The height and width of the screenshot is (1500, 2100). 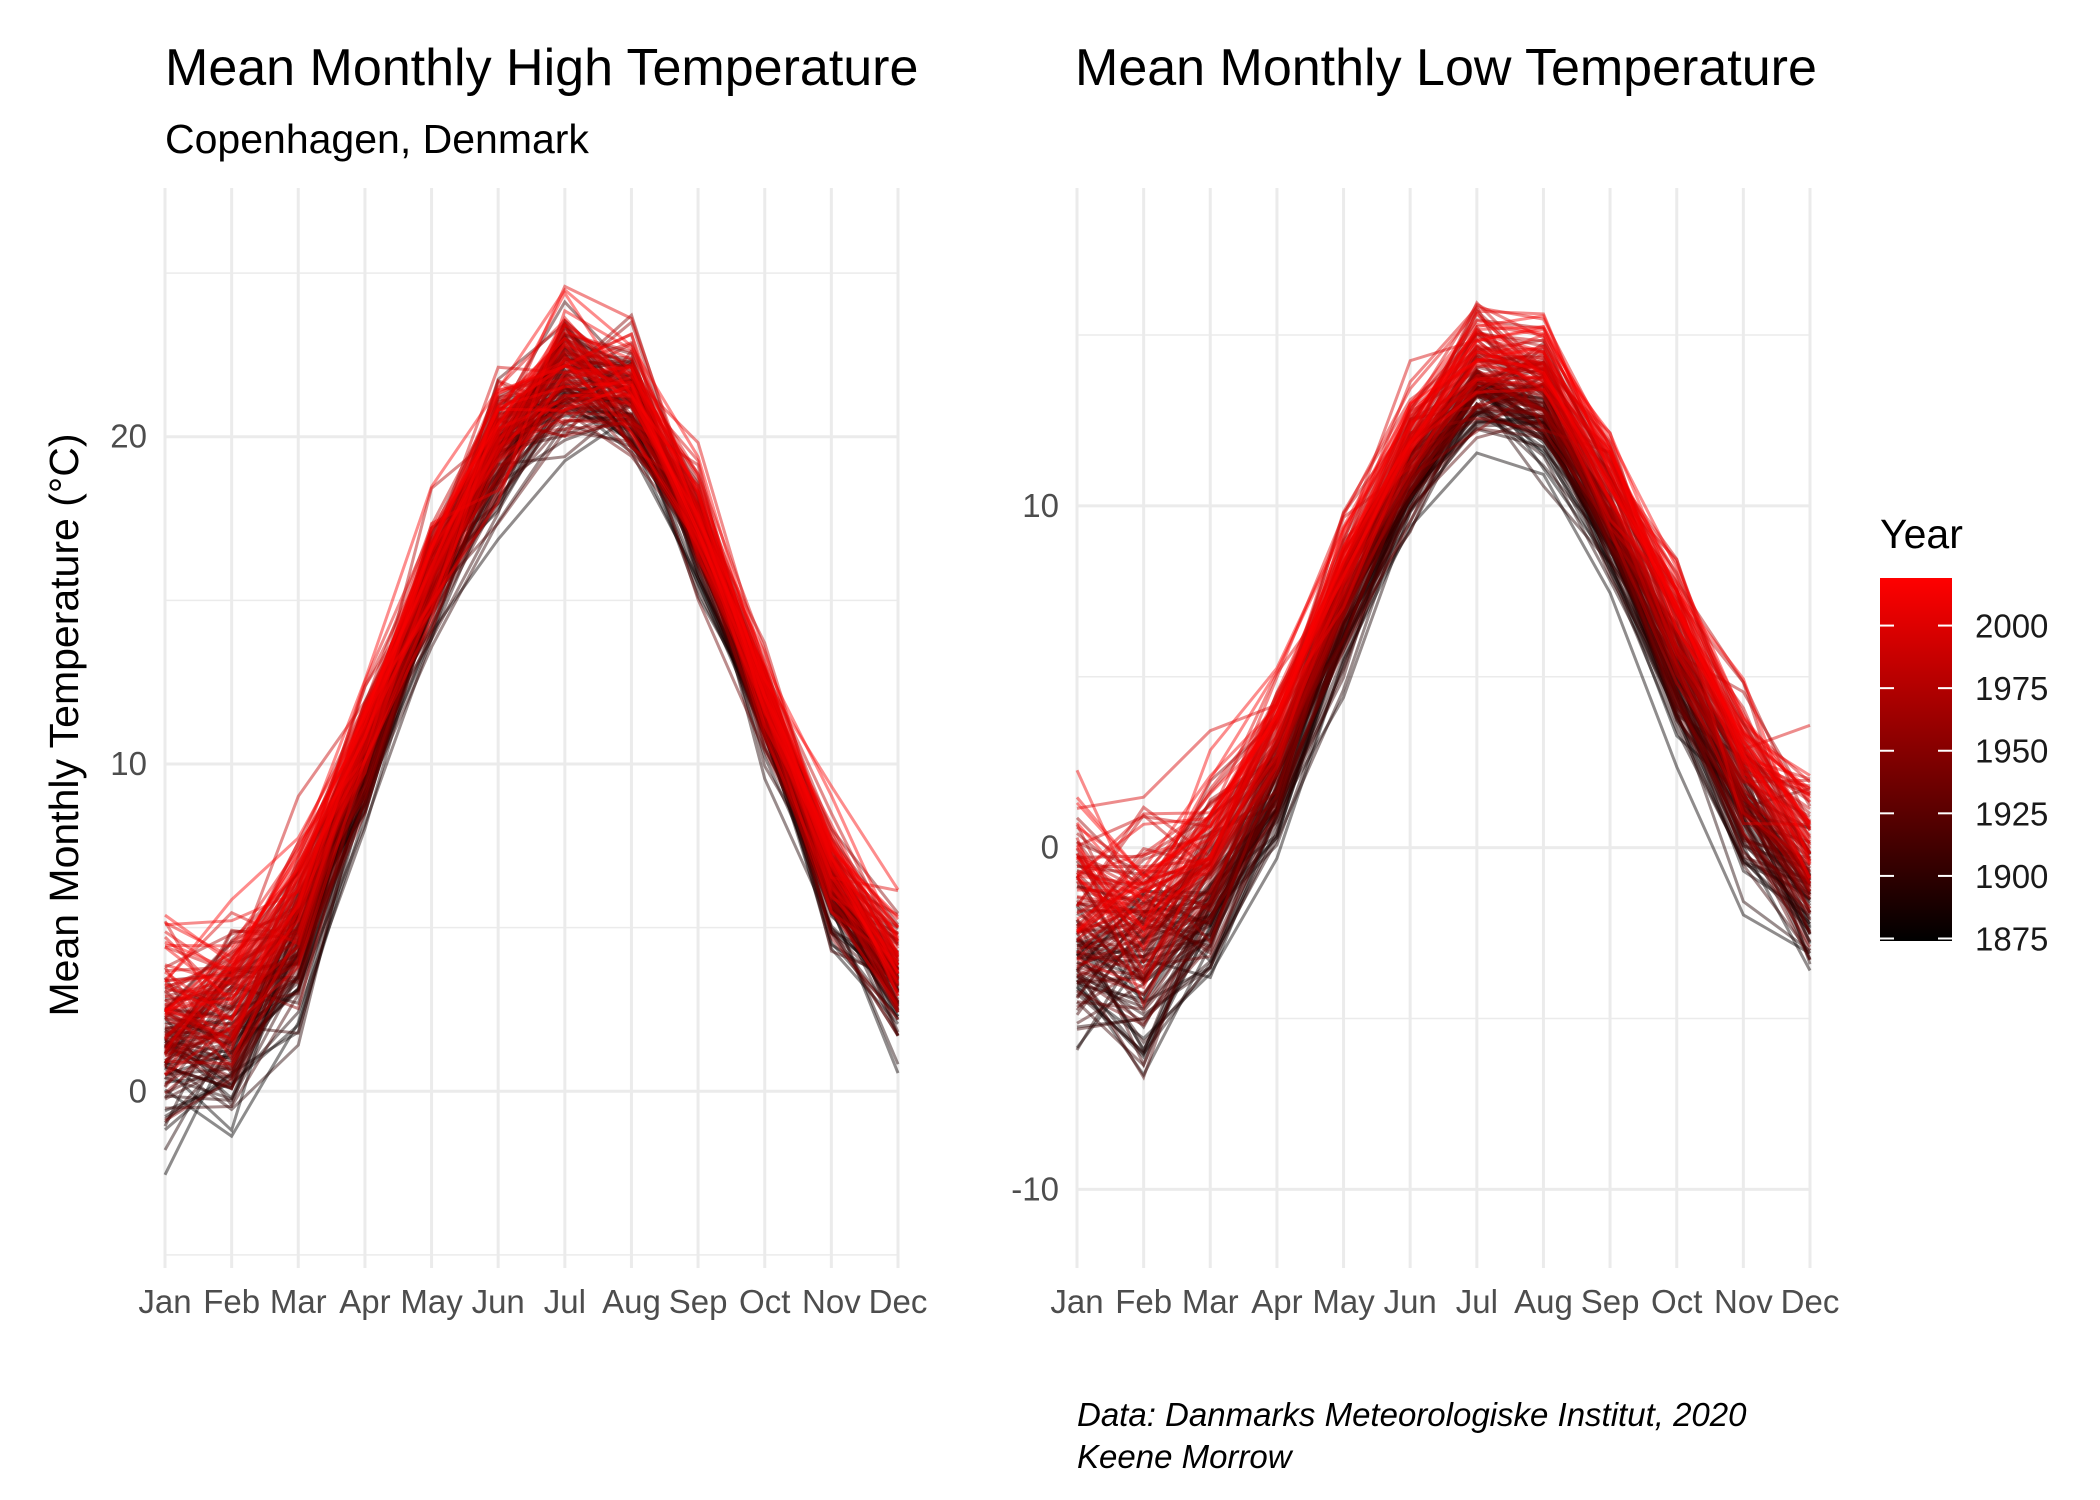 I want to click on x-tick-label: Mar, so click(x=298, y=1301).